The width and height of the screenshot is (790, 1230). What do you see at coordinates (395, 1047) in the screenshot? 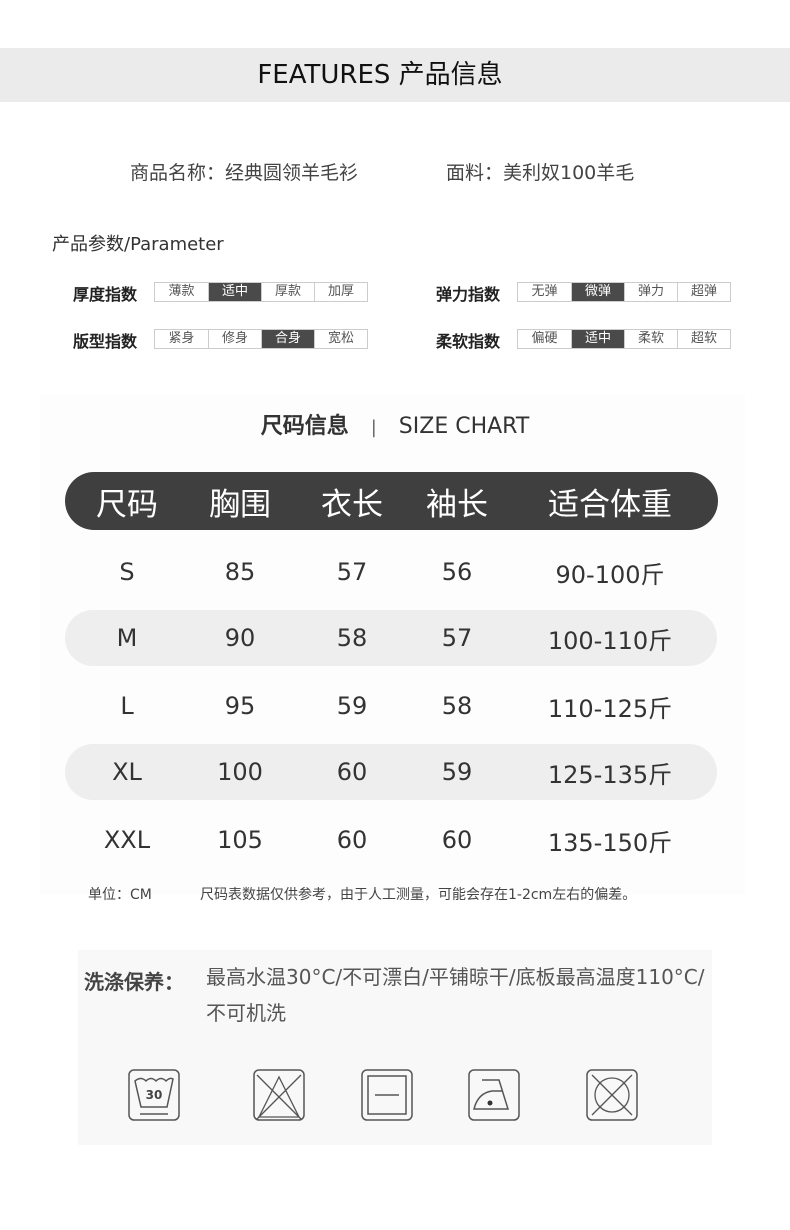
I see `care-section` at bounding box center [395, 1047].